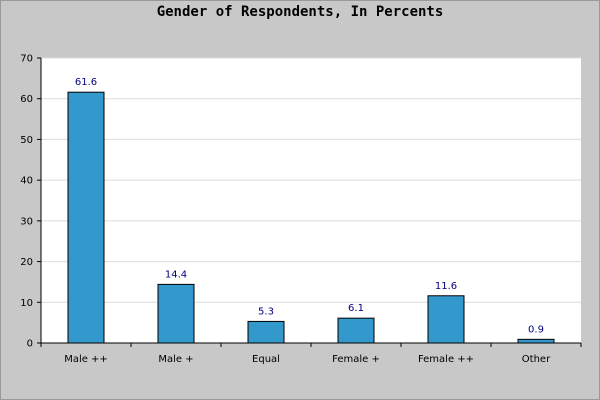 This screenshot has width=600, height=400. Describe the element at coordinates (311, 354) in the screenshot. I see `x-axis-ticks: Male ++ Male + Equal Female + Female ++ Other` at that location.